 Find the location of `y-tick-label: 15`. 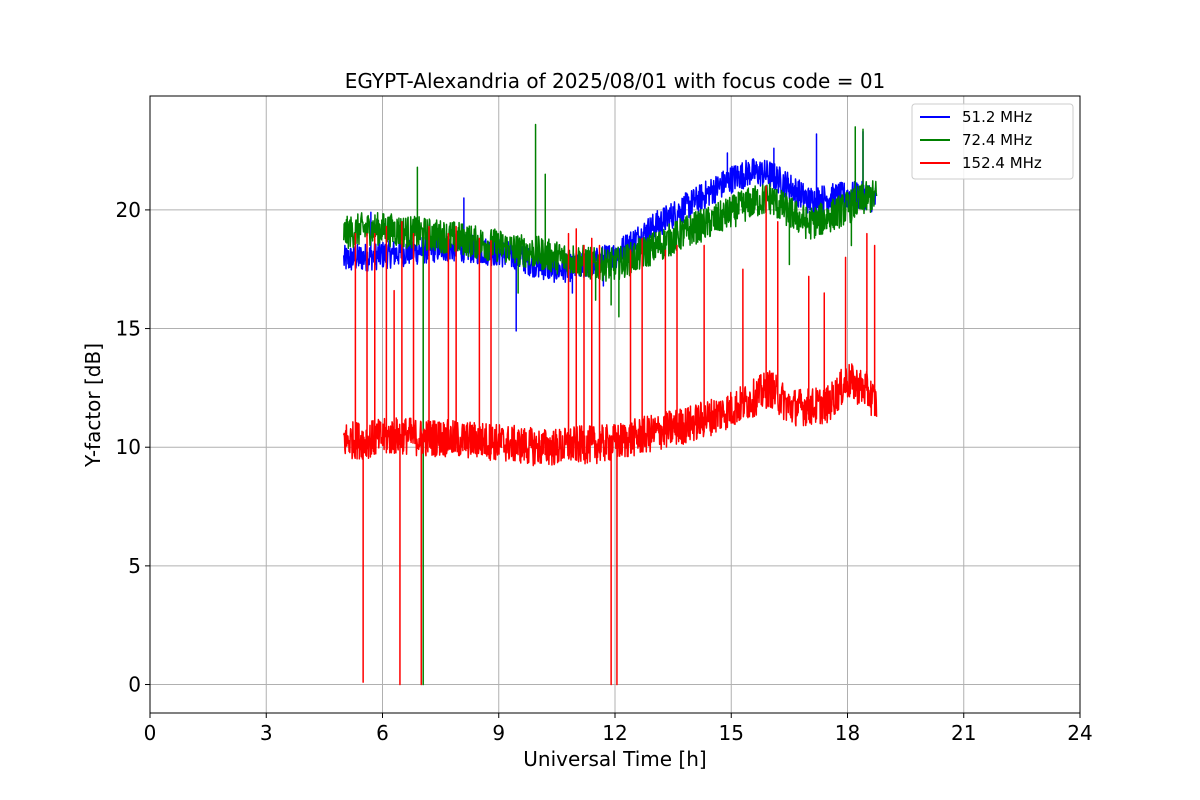

y-tick-label: 15 is located at coordinates (128, 329).